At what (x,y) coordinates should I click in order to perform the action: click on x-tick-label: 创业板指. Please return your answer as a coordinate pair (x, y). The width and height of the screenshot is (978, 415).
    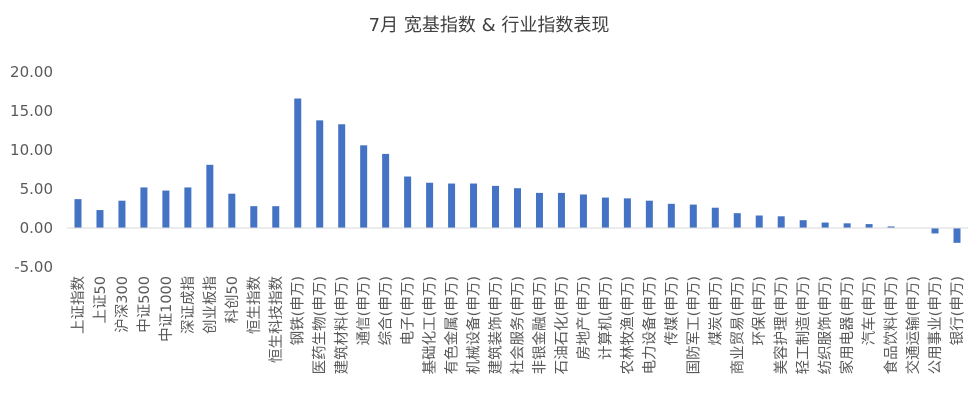
    Looking at the image, I should click on (210, 305).